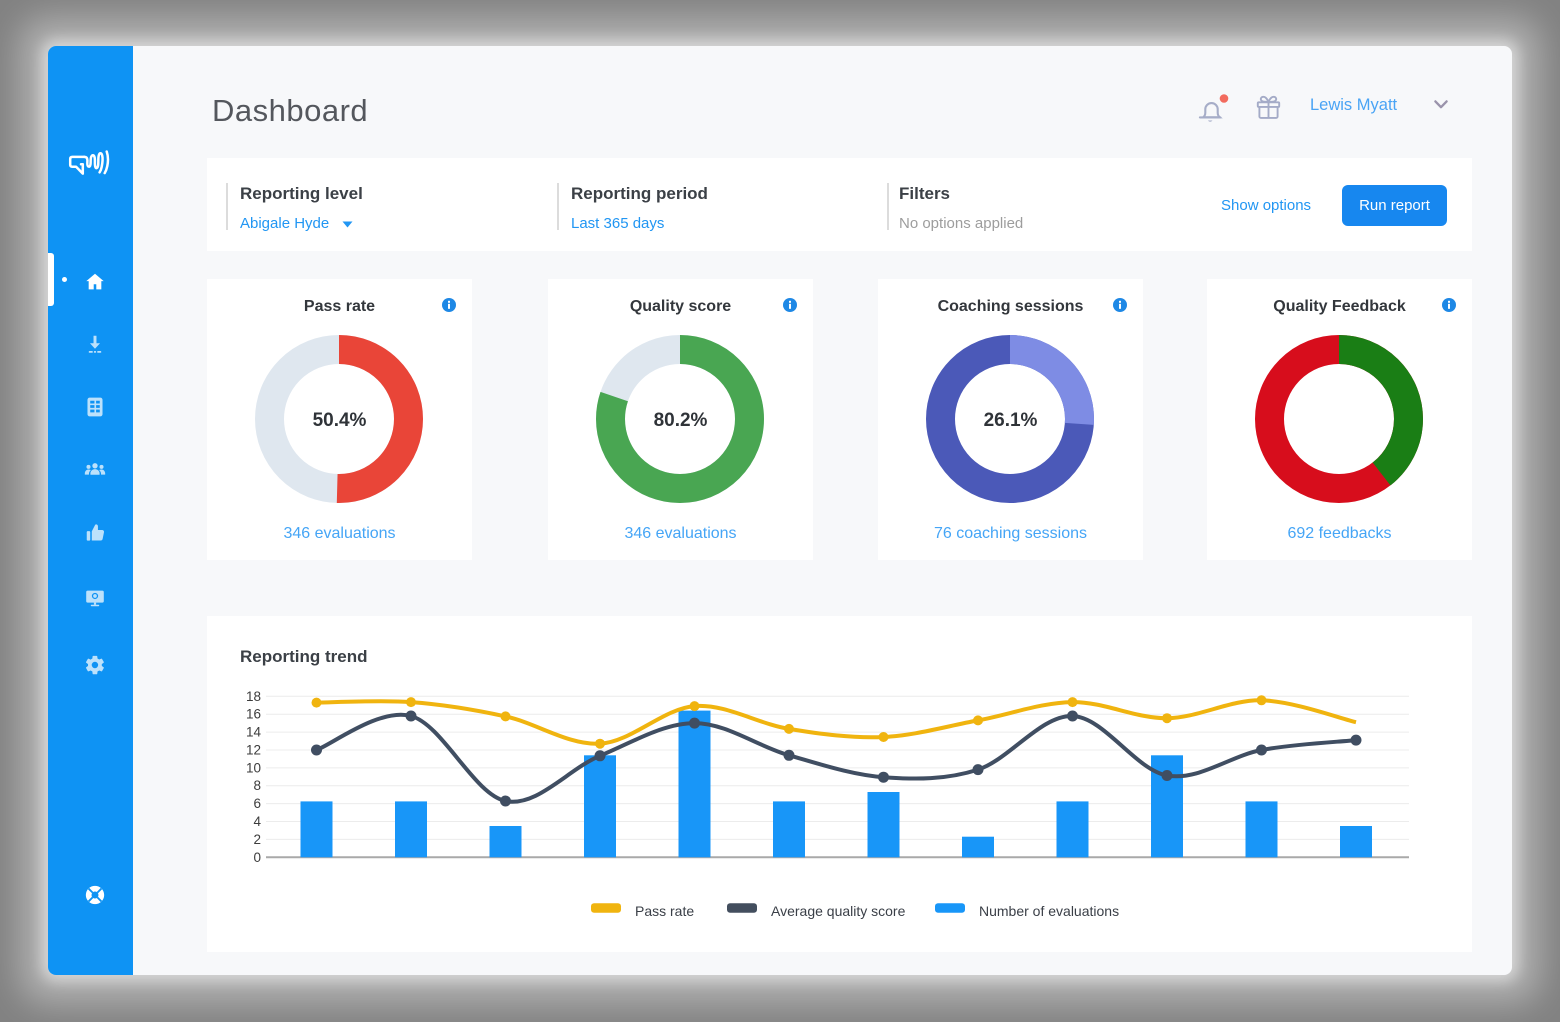  What do you see at coordinates (257, 803) in the screenshot?
I see `svg-text: 6` at bounding box center [257, 803].